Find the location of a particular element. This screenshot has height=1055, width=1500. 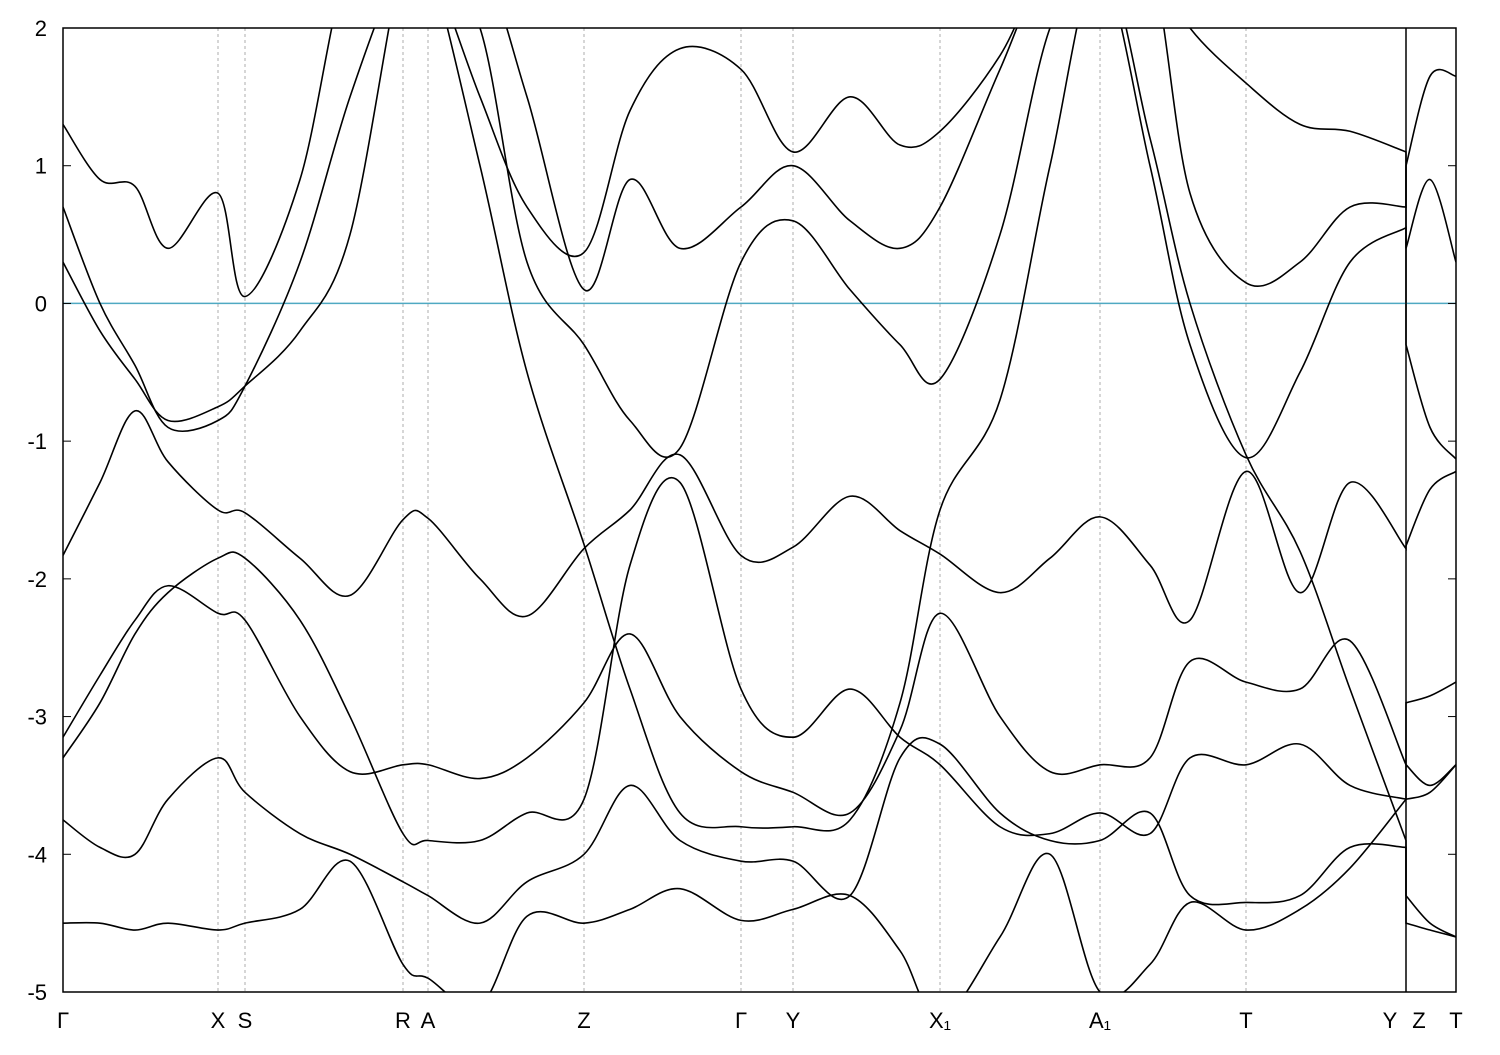

x-tick-label: R is located at coordinates (403, 1020).